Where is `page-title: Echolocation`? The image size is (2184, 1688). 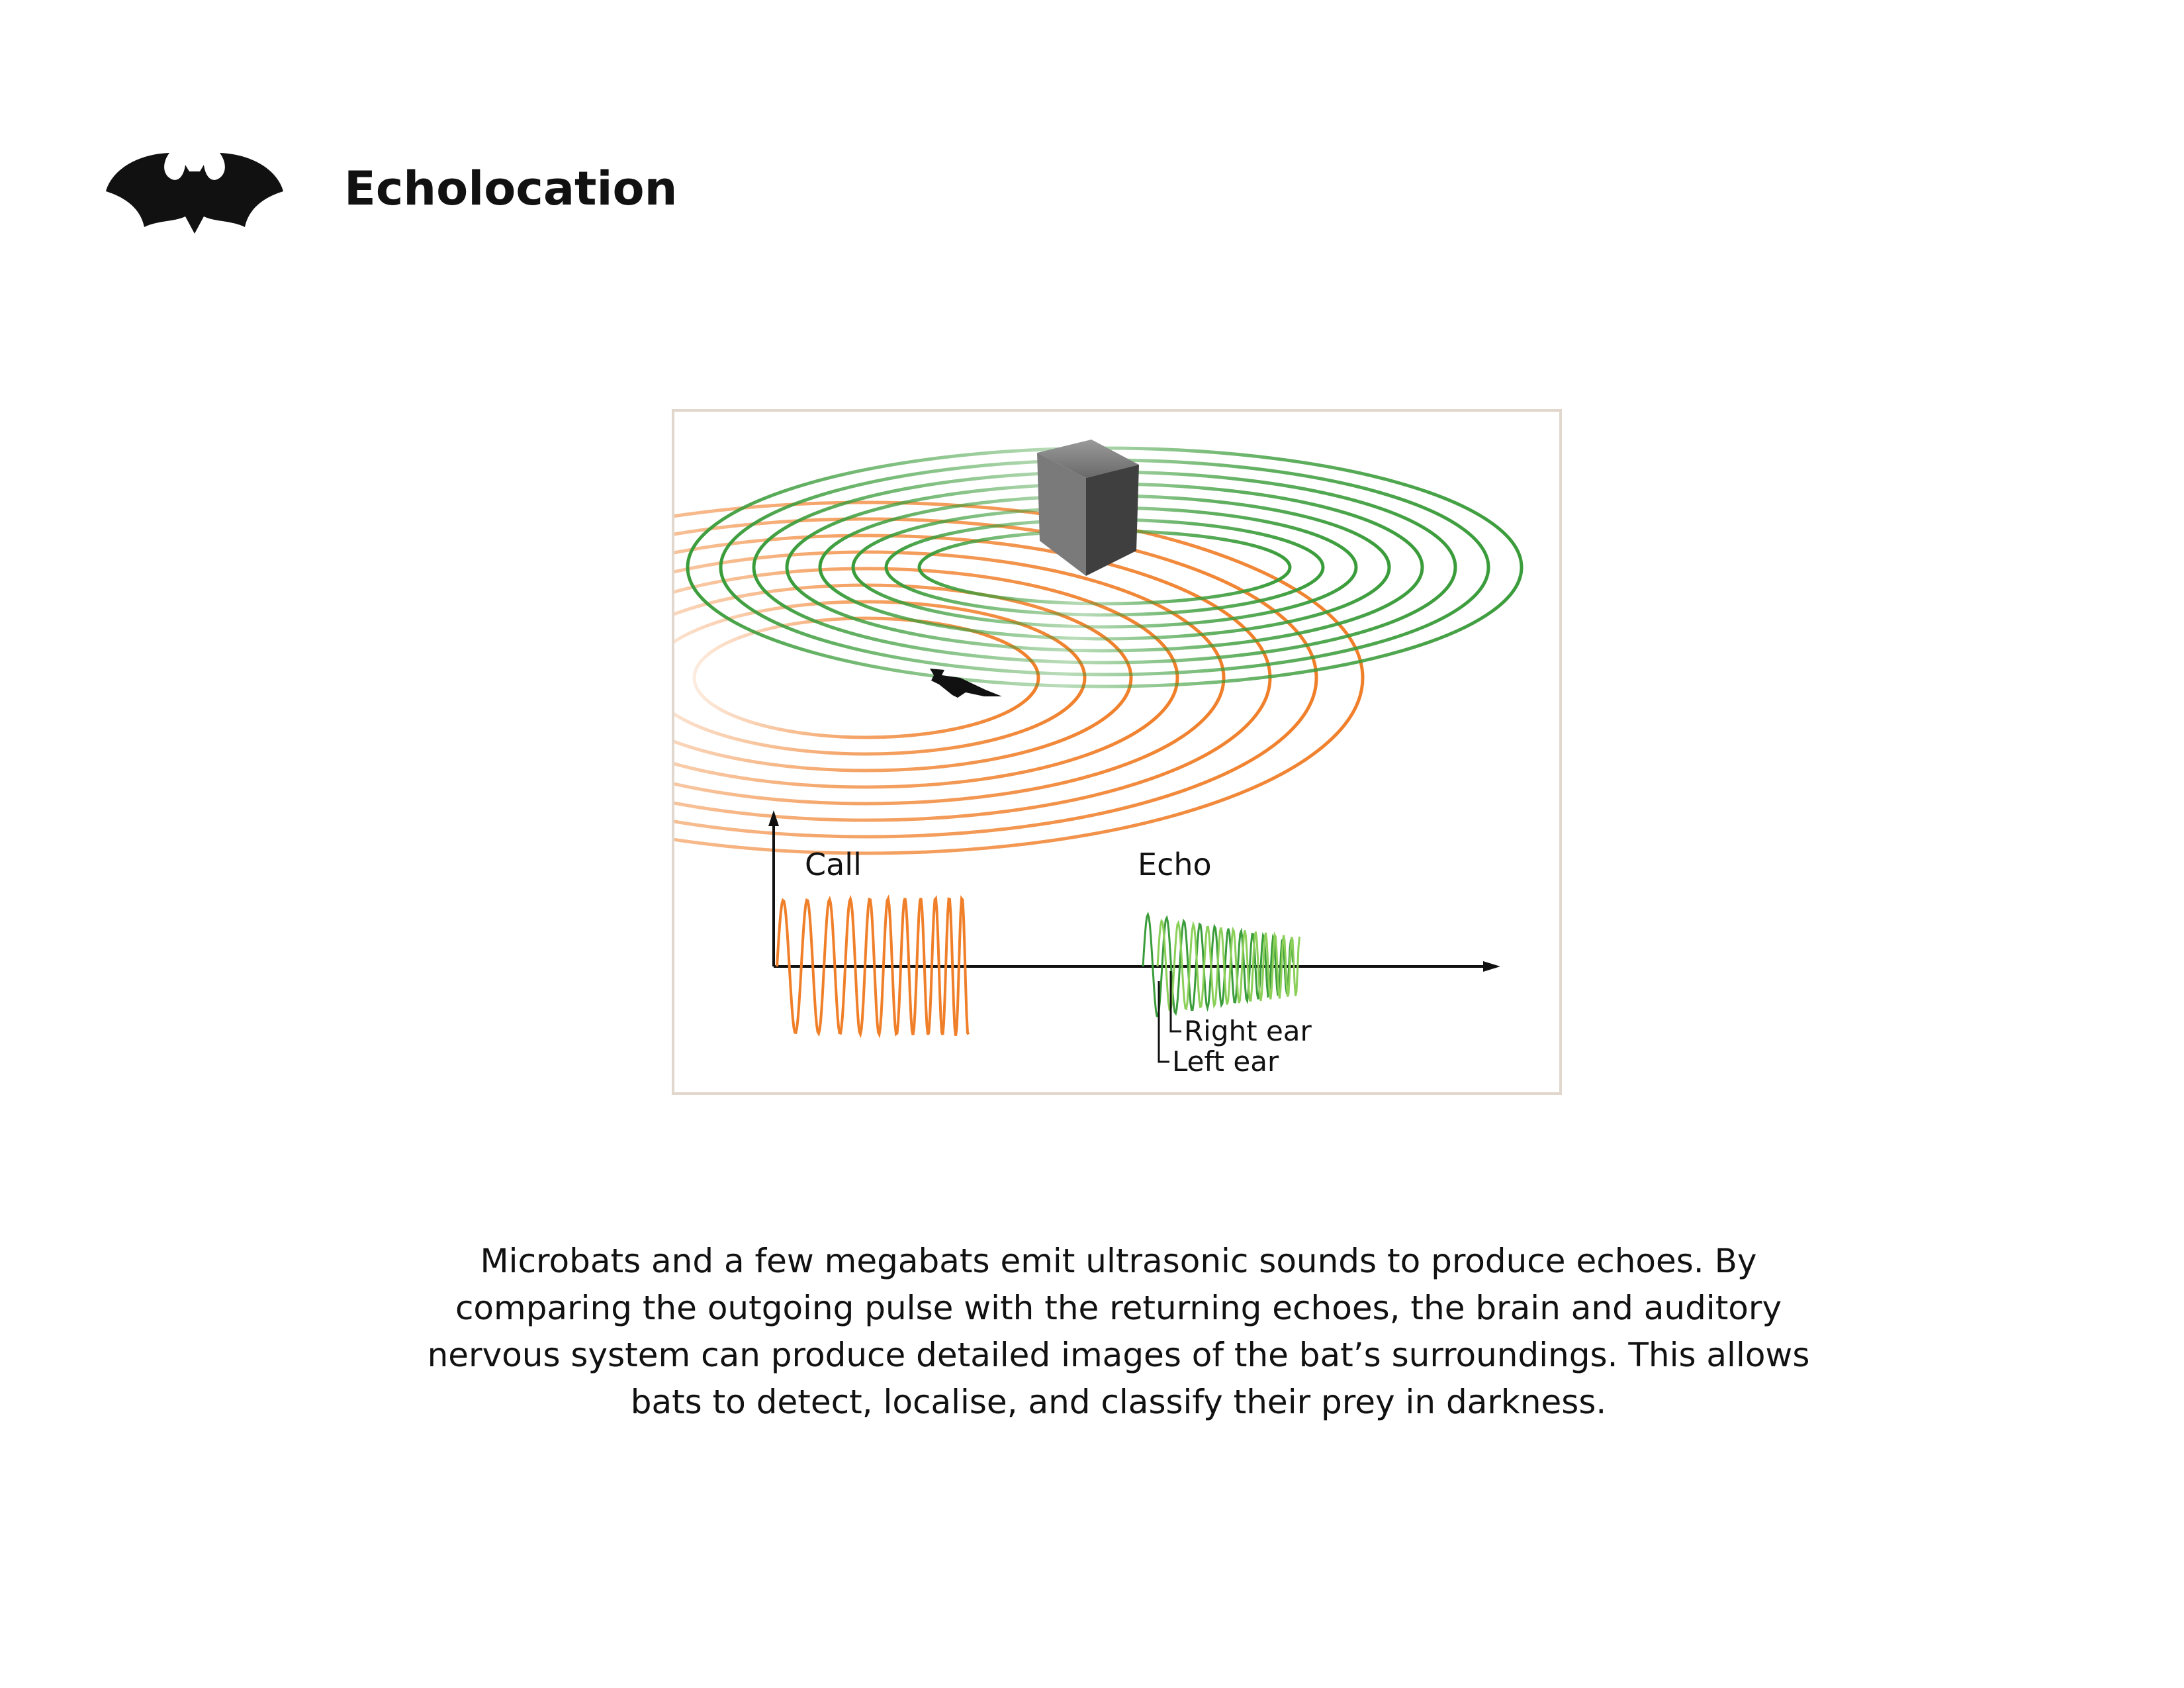 page-title: Echolocation is located at coordinates (511, 189).